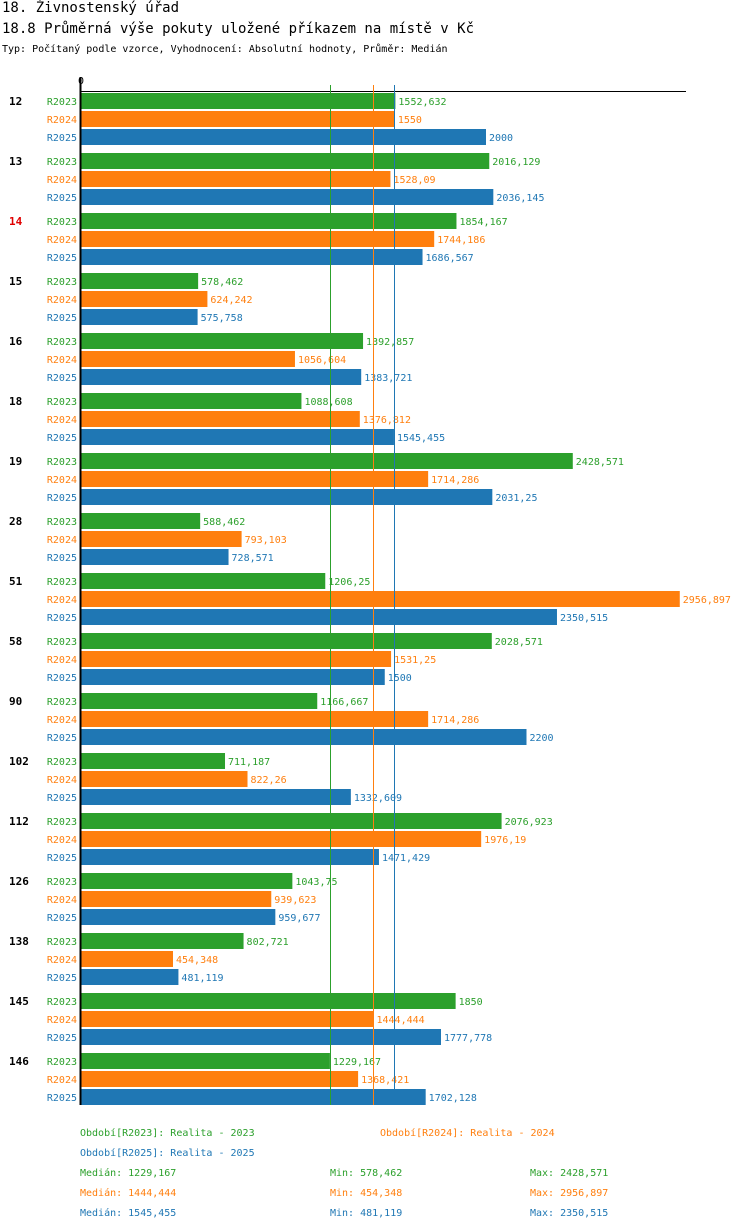 This screenshot has width=750, height=1232. I want to click on category-label: 112, so click(19, 821).